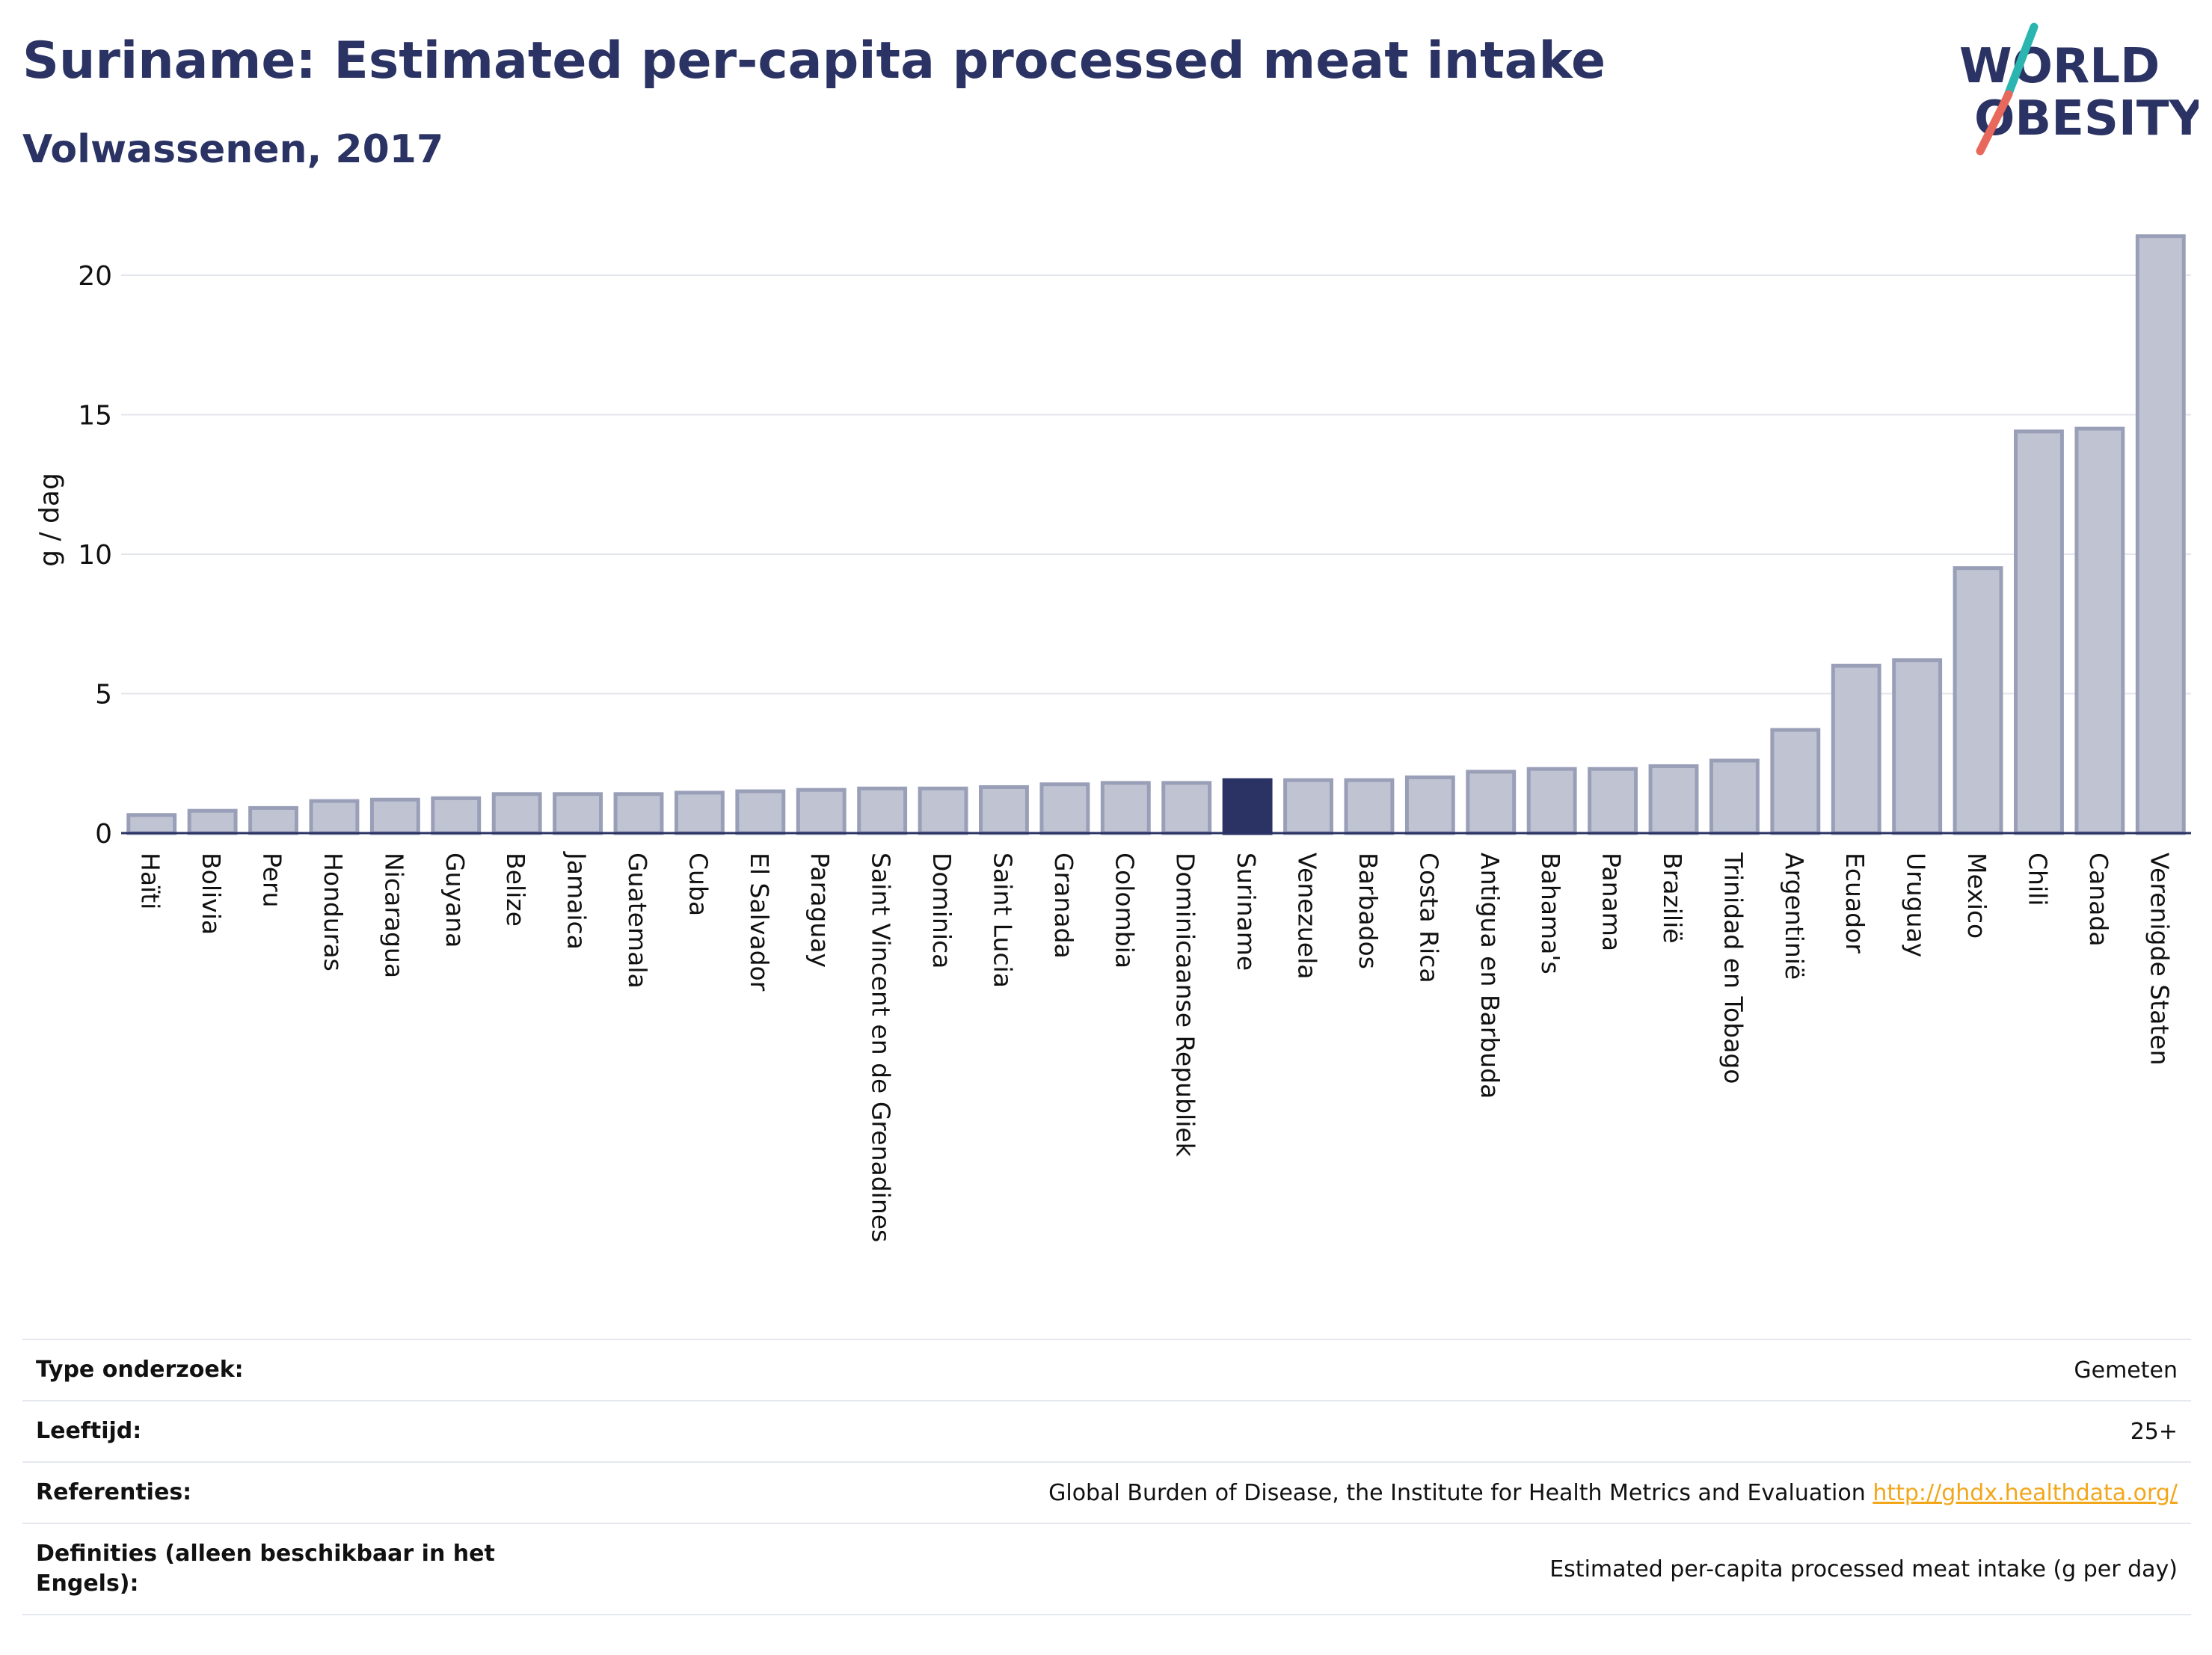 This screenshot has height=1655, width=2212. I want to click on x-tick-label: Suriname, so click(1246, 912).